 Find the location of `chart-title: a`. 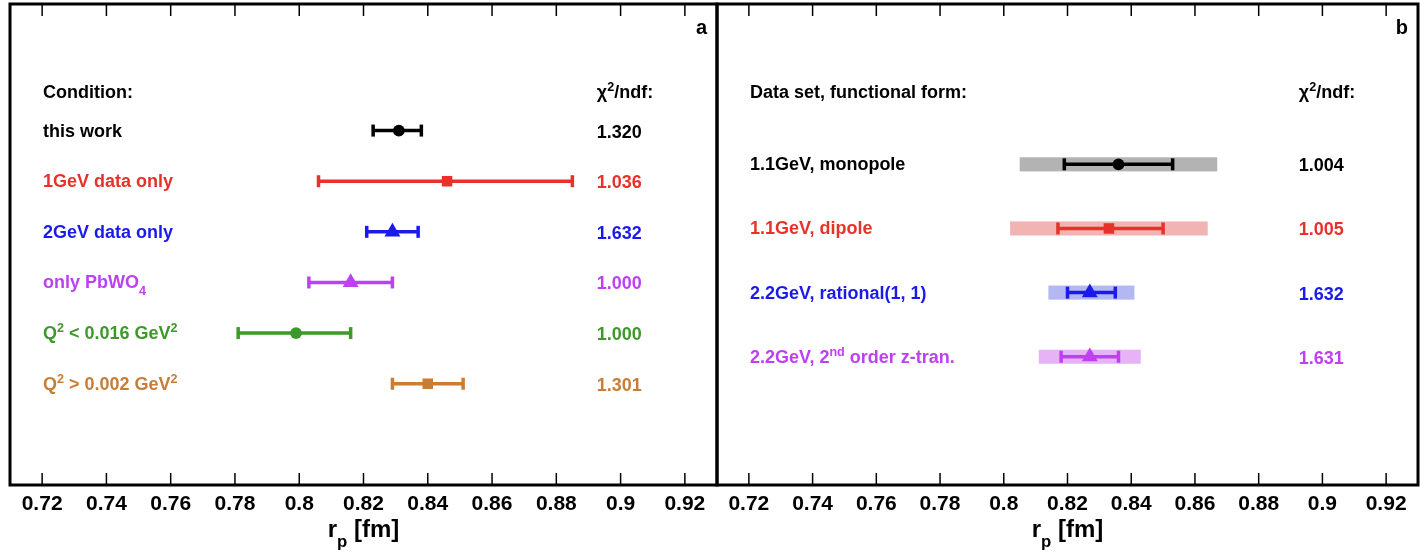

chart-title: a is located at coordinates (701, 27).